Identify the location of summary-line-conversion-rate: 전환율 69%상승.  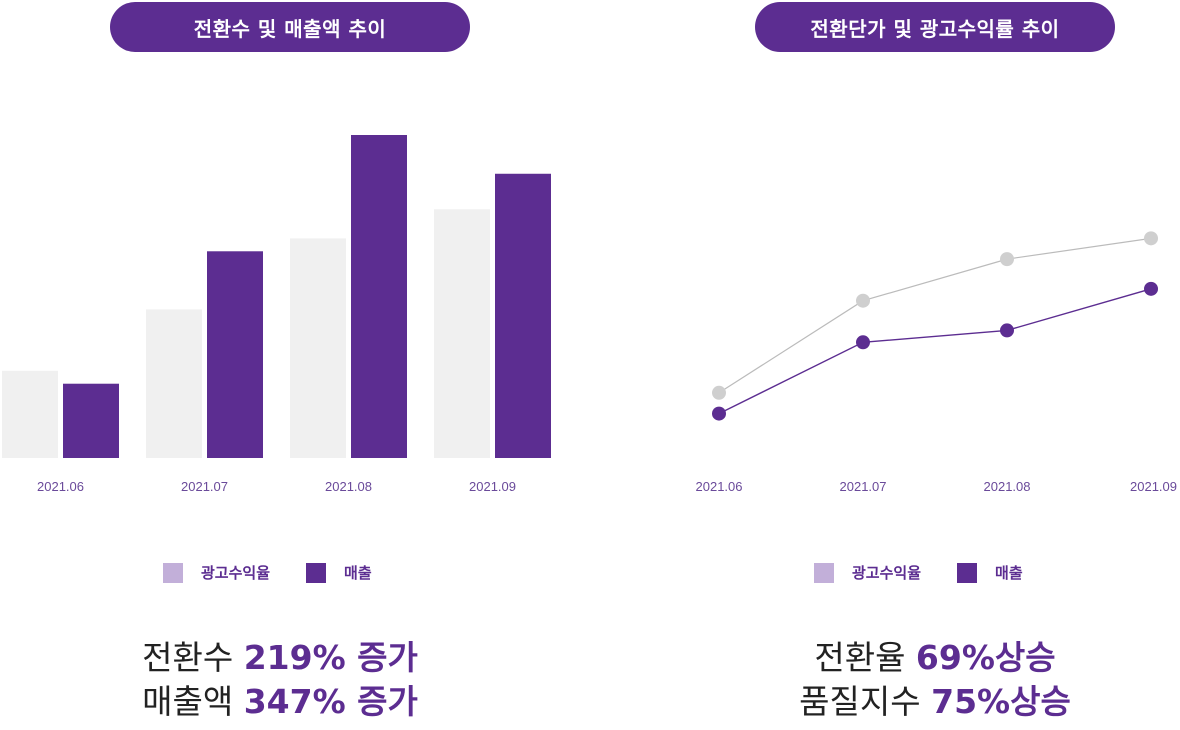
(927, 658).